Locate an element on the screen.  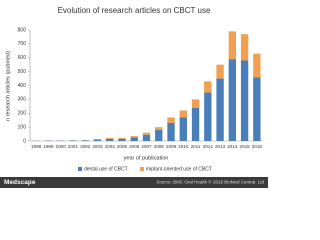
x-axis-label: year of publication is located at coordinates (146, 158).